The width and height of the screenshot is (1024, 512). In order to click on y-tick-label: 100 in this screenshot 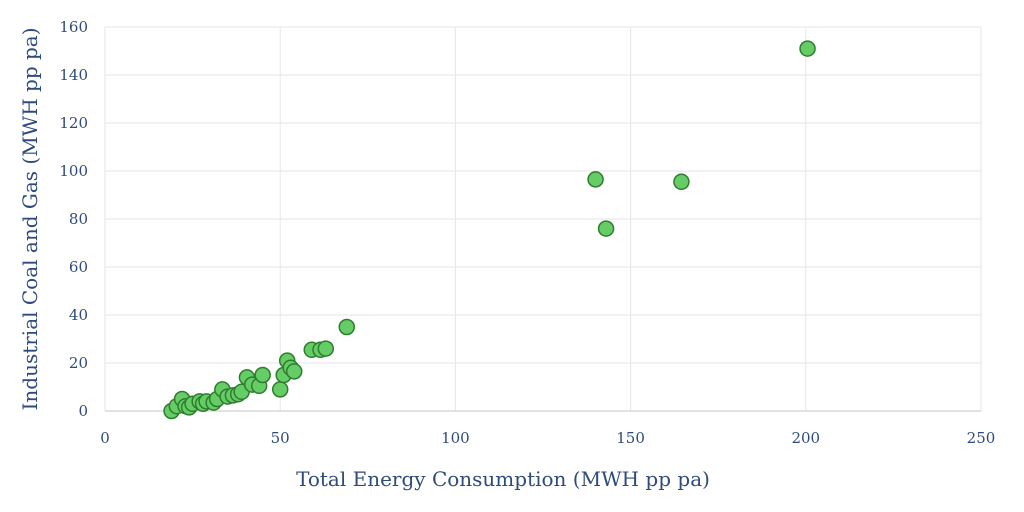, I will do `click(73, 171)`.